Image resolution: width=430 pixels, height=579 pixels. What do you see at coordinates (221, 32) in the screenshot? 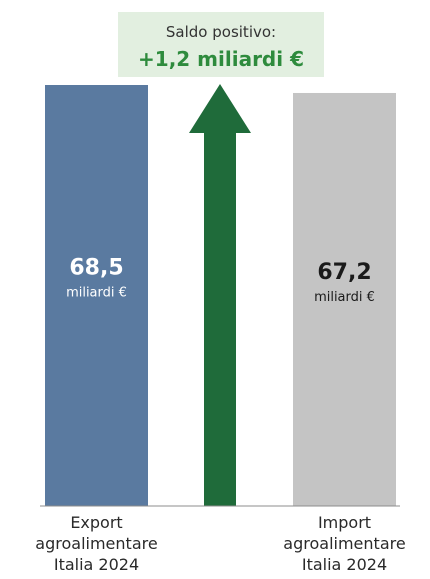
I see `saldo-title: Saldo positivo:` at bounding box center [221, 32].